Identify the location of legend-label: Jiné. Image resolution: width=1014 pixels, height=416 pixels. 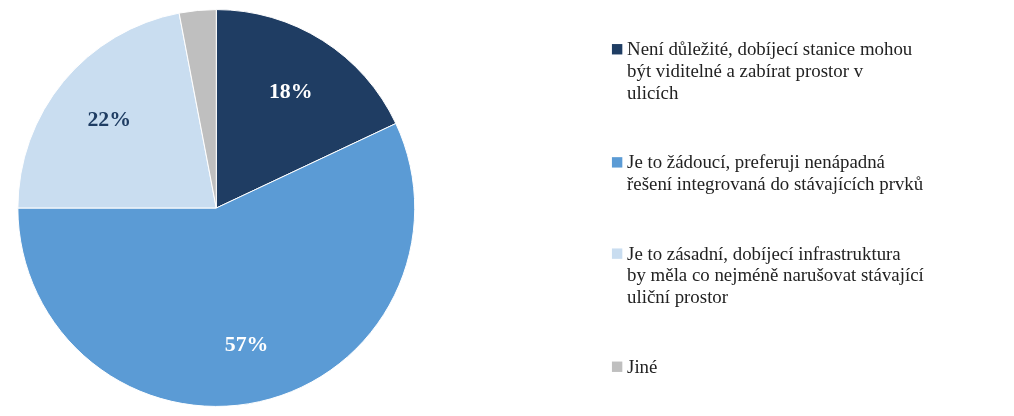
(642, 366).